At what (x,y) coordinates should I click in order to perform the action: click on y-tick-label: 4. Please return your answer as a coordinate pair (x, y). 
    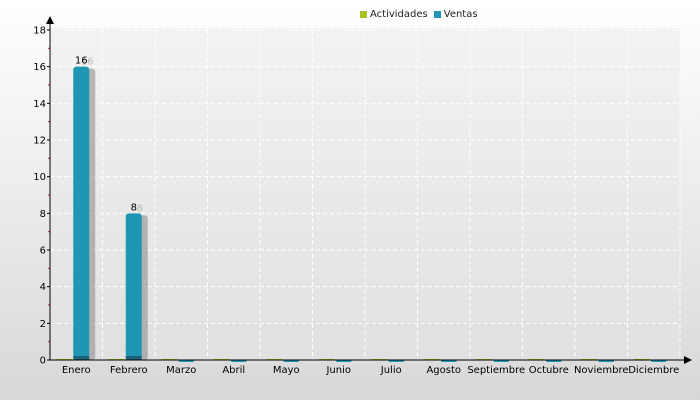
    Looking at the image, I should click on (43, 287).